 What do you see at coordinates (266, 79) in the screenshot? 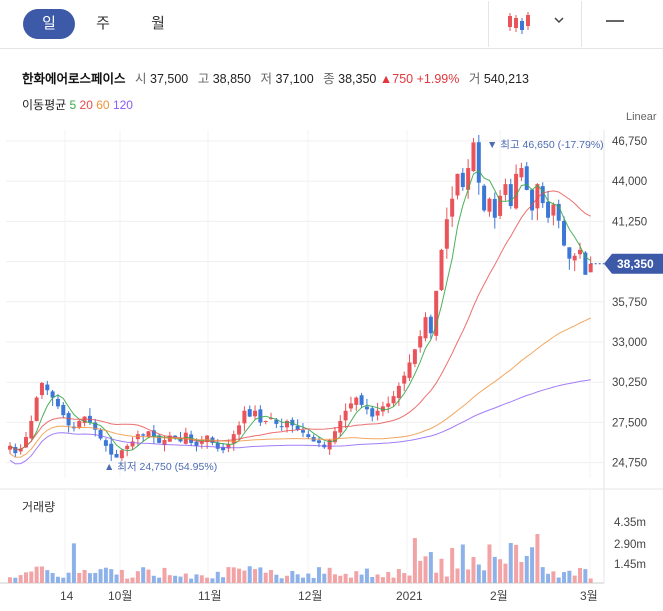
I see `low-label: 저` at bounding box center [266, 79].